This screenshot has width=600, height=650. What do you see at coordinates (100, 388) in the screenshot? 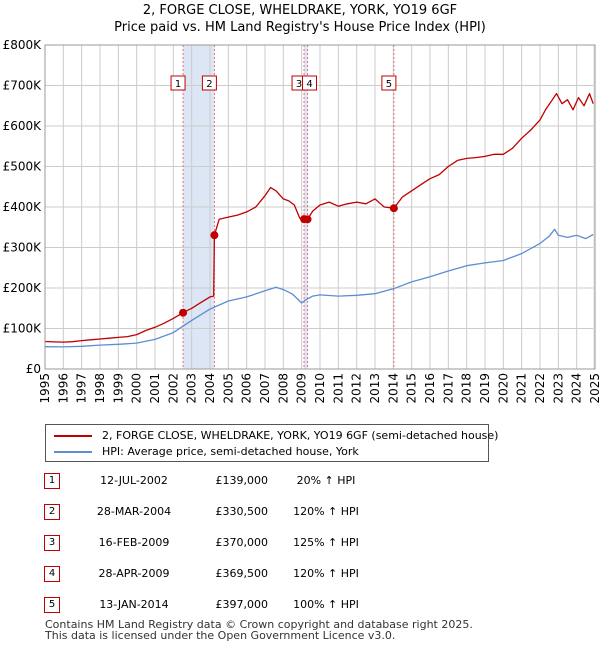
I see `x-tick-label: 1998` at bounding box center [100, 388].